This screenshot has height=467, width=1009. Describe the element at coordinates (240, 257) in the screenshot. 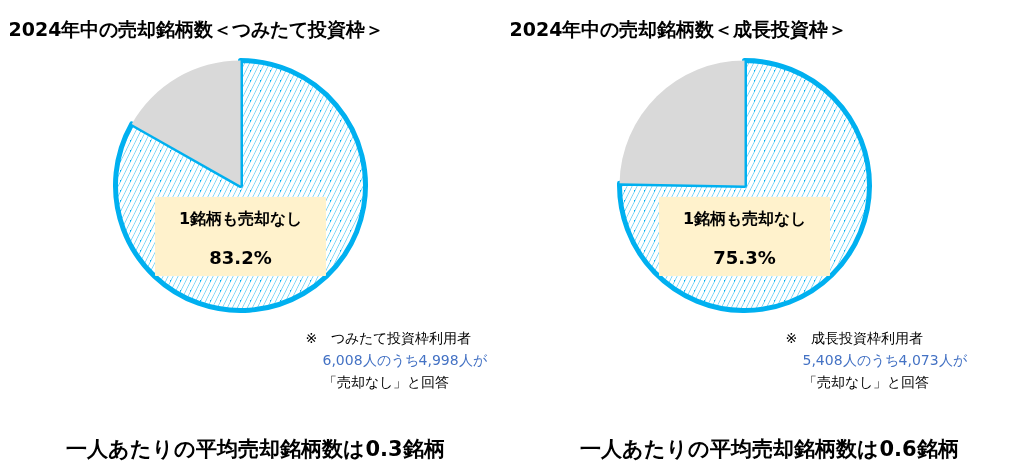

I see `data-label: 83.2%` at that location.